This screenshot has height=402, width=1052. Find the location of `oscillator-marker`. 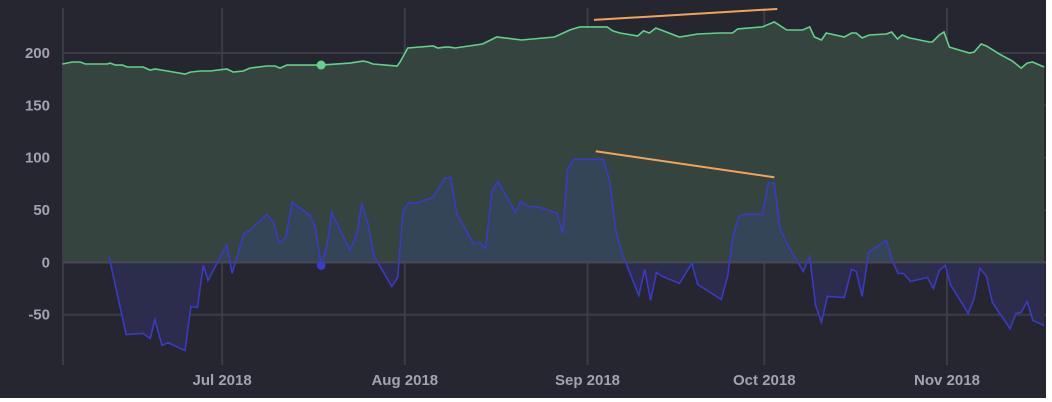

oscillator-marker is located at coordinates (321, 265).